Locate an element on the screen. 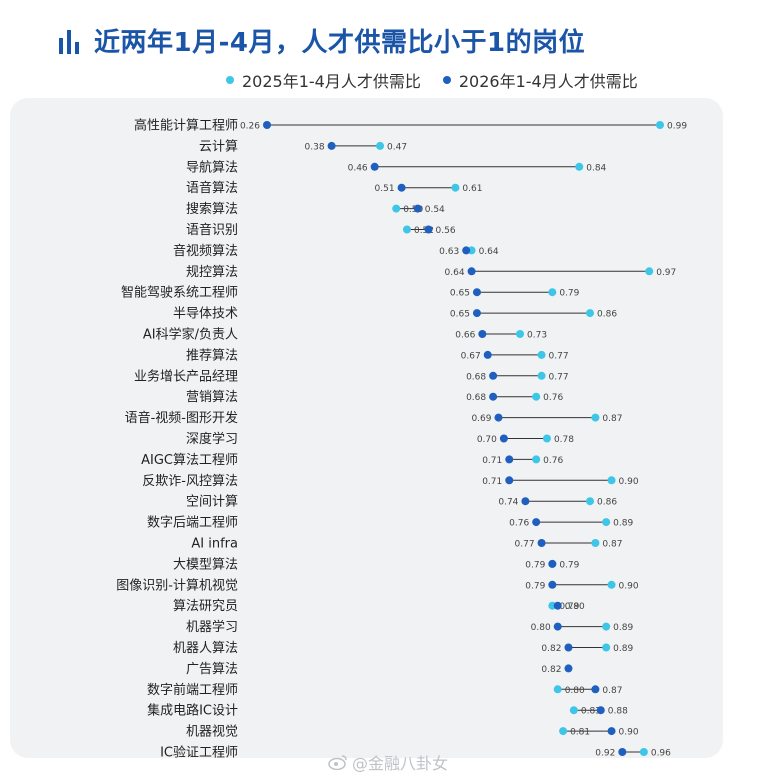 The height and width of the screenshot is (783, 773). value-label-2025: 0.83 is located at coordinates (591, 712).